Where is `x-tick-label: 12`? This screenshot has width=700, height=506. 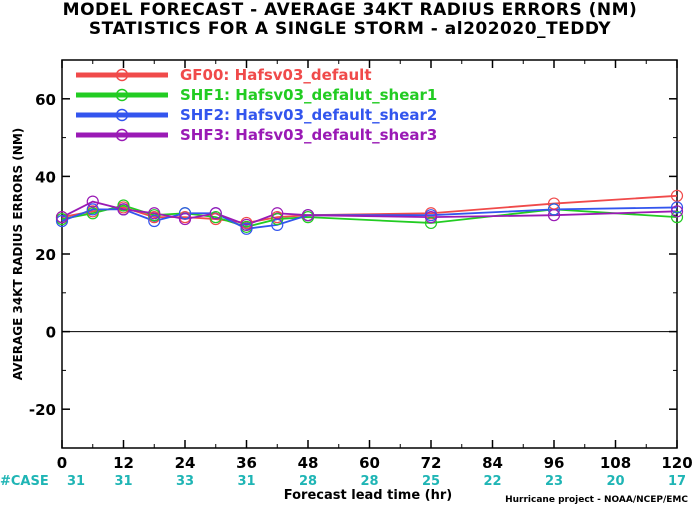
x-tick-label: 12 is located at coordinates (123, 463).